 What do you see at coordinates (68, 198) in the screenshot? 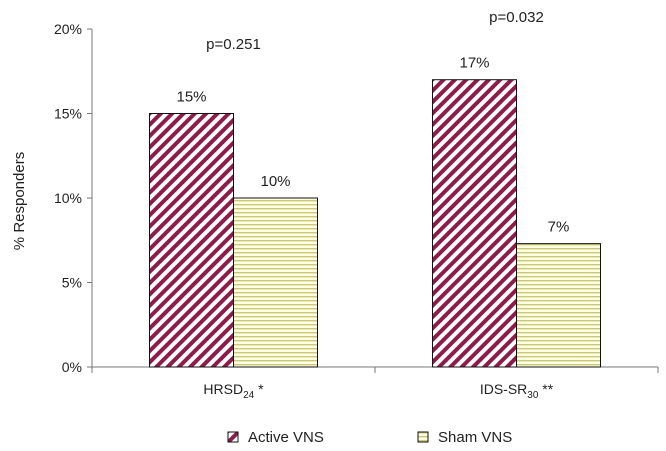
I see `y-tick-label: 10%` at bounding box center [68, 198].